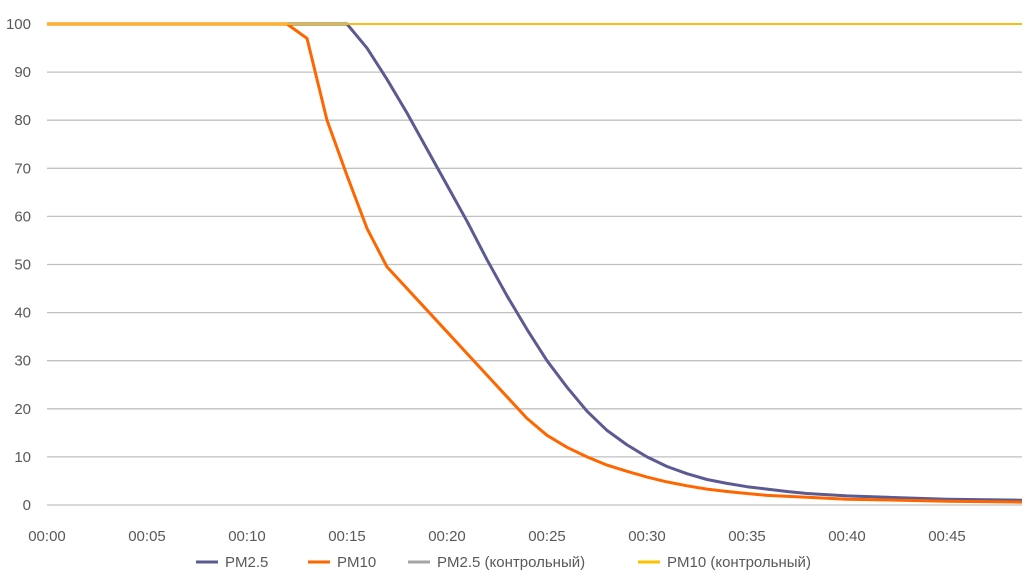  Describe the element at coordinates (246, 562) in the screenshot. I see `legend-label: PM2.5` at that location.